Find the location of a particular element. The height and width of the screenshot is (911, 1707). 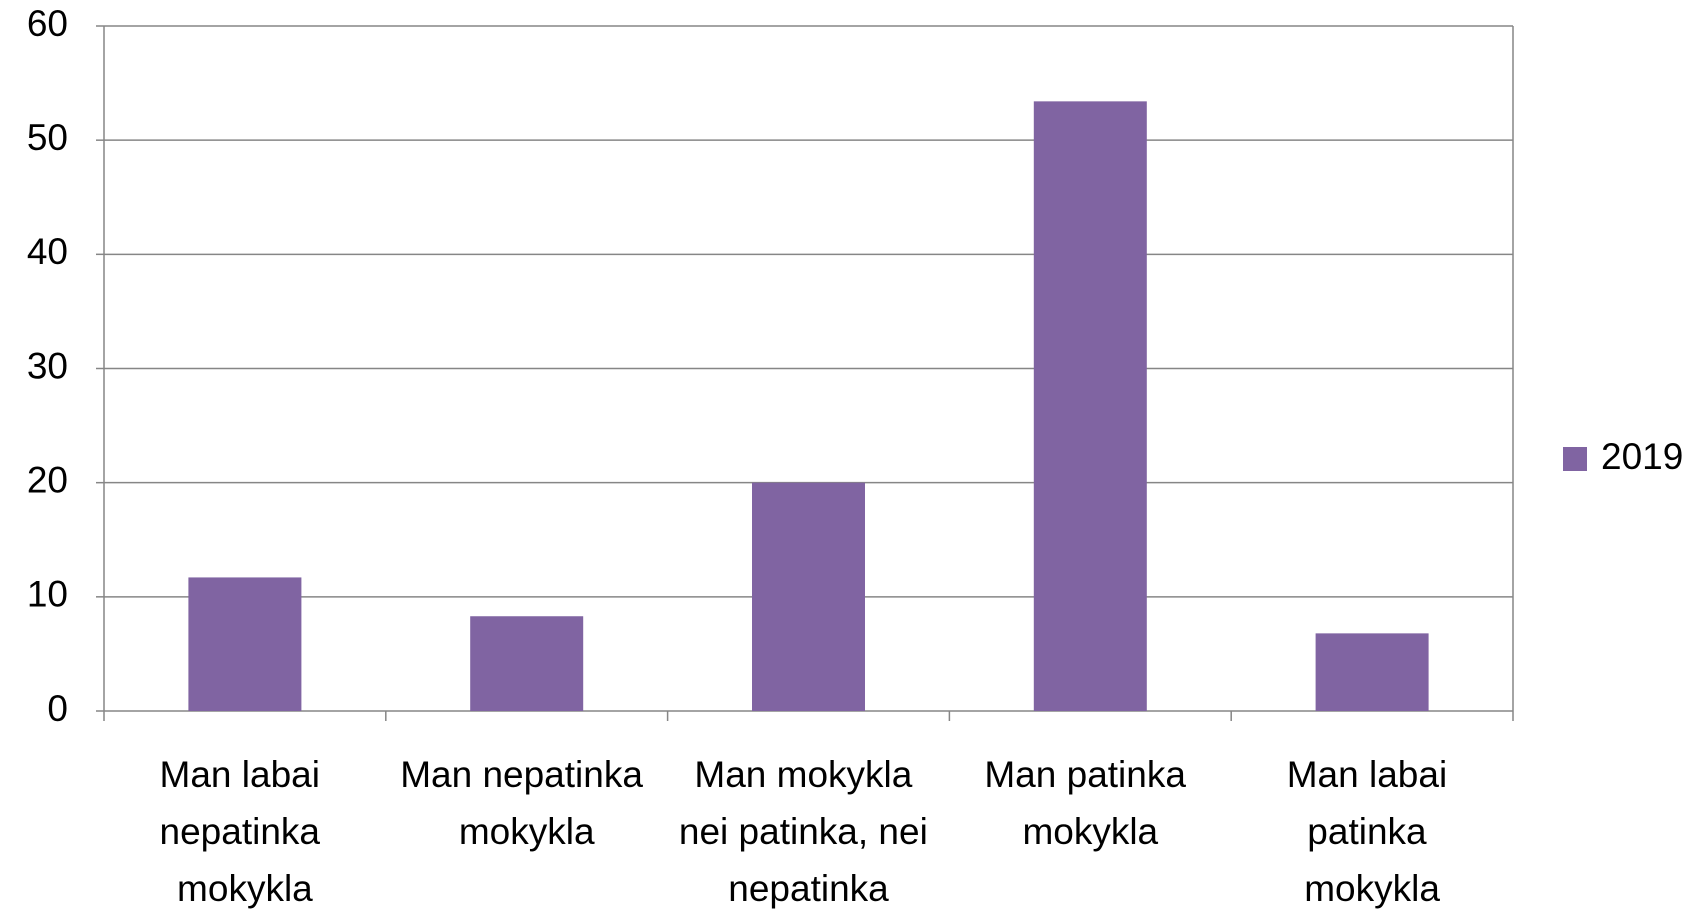

x-tick-label-line: Man patinka is located at coordinates (1090, 774).